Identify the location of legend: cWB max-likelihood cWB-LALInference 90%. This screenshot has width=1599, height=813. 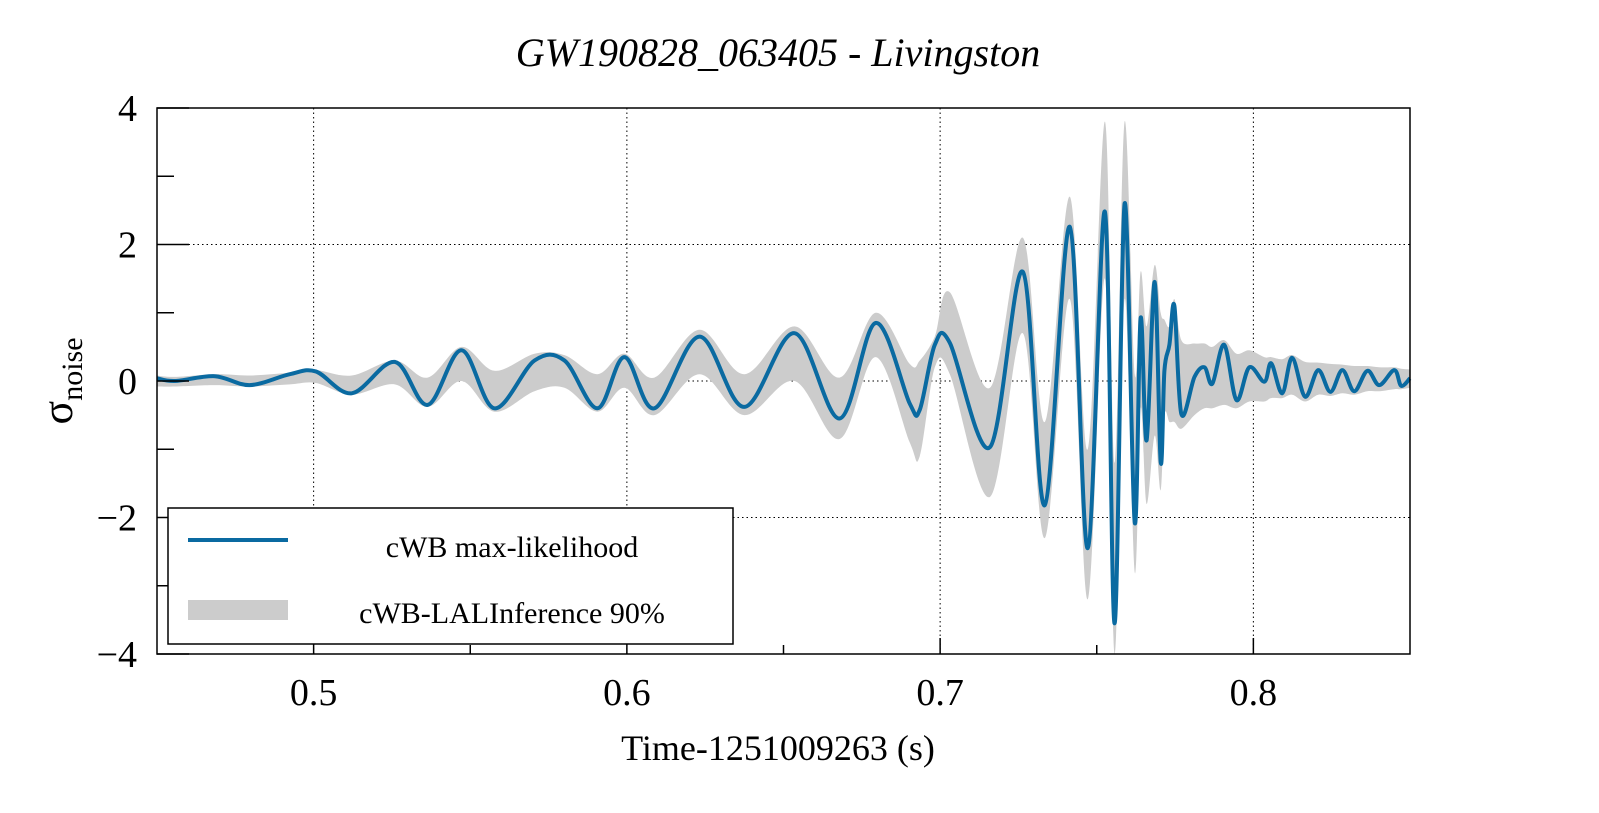
(450, 576).